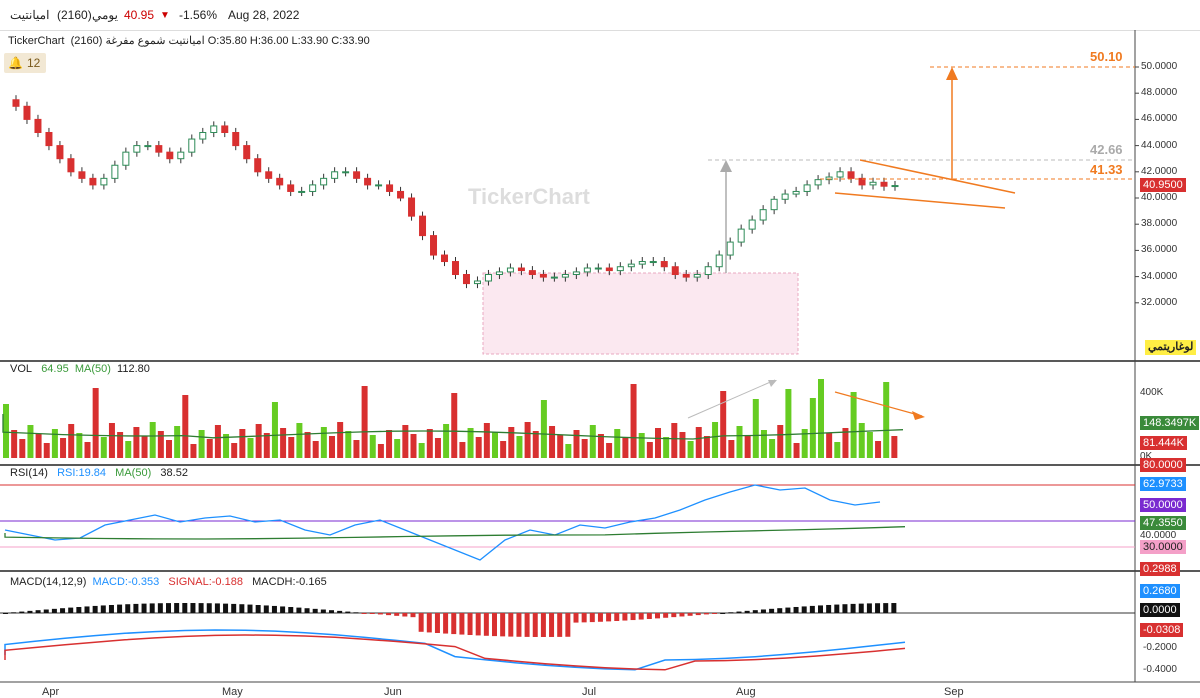 This screenshot has width=1200, height=698. Describe the element at coordinates (589, 692) in the screenshot. I see `month-label: Jul` at that location.